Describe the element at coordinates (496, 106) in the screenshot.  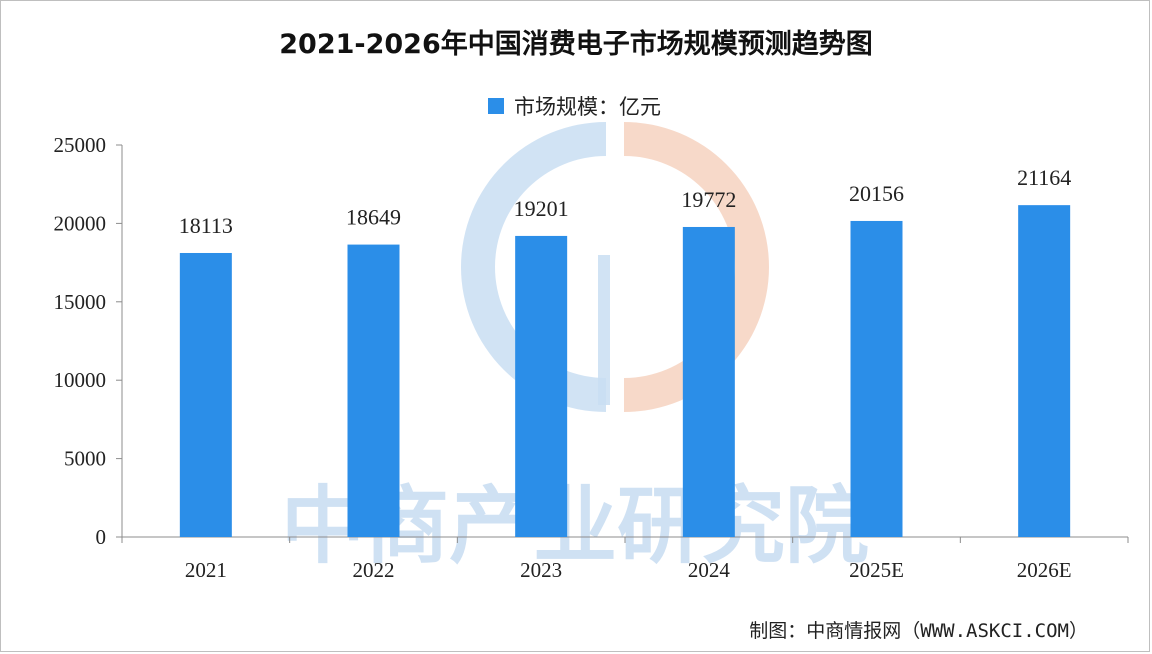
I see `legend-swatch` at that location.